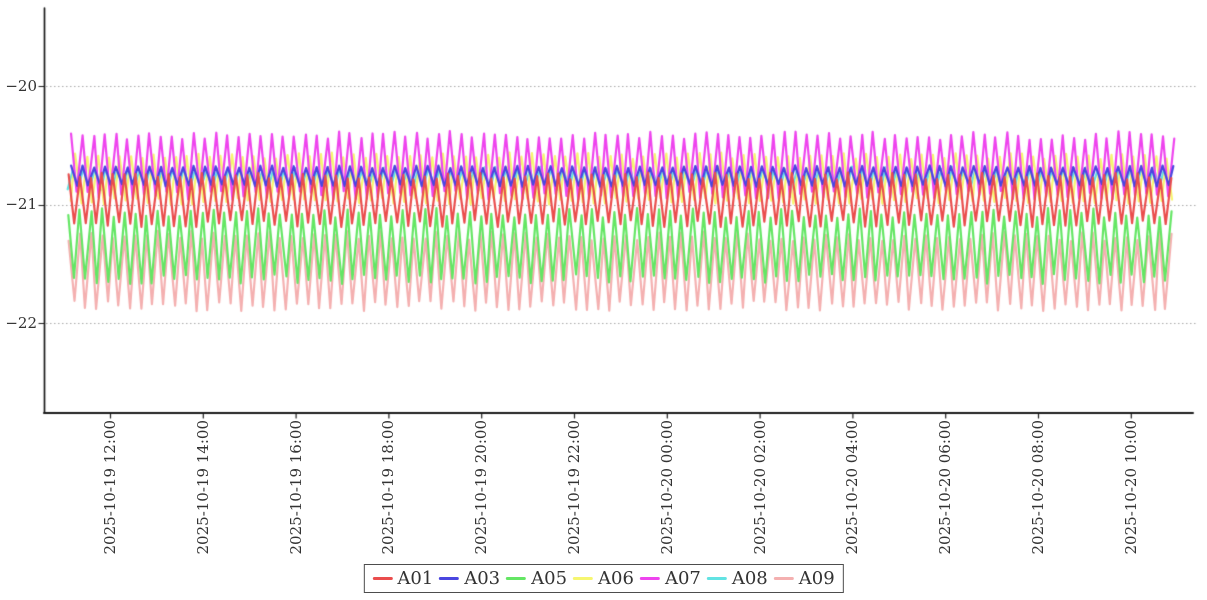 Image resolution: width=1207 pixels, height=600 pixels. I want to click on x-tick-label: 2025-10-20 06:00, so click(945, 487).